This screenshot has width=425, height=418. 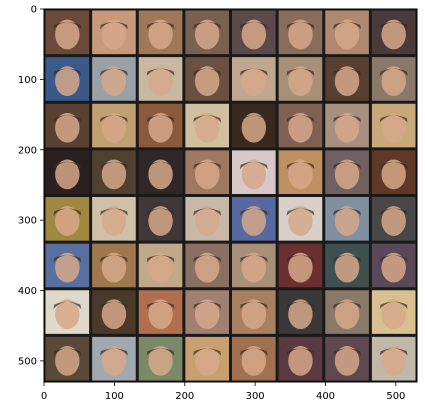 What do you see at coordinates (44, 396) in the screenshot?
I see `x-tick-label: 0` at bounding box center [44, 396].